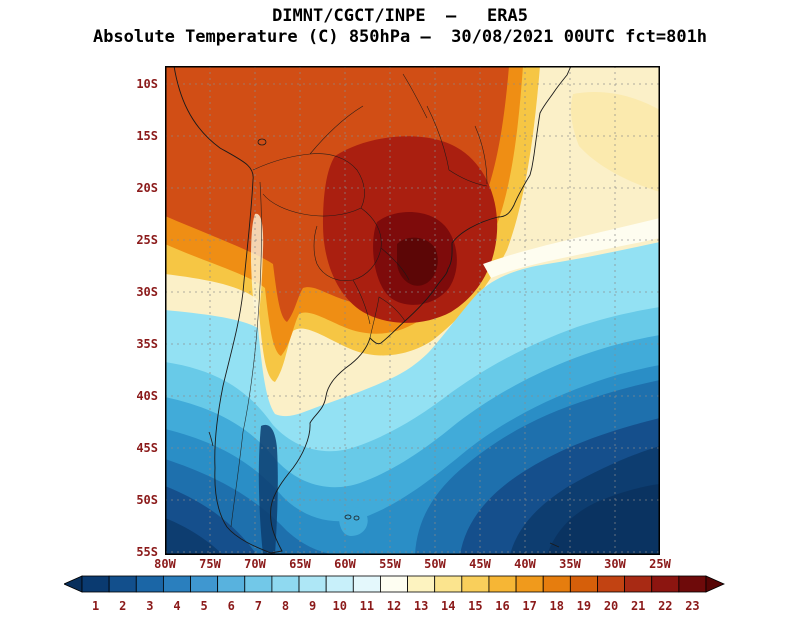 The image size is (800, 618). I want to click on lat-label: 15S, so click(147, 136).